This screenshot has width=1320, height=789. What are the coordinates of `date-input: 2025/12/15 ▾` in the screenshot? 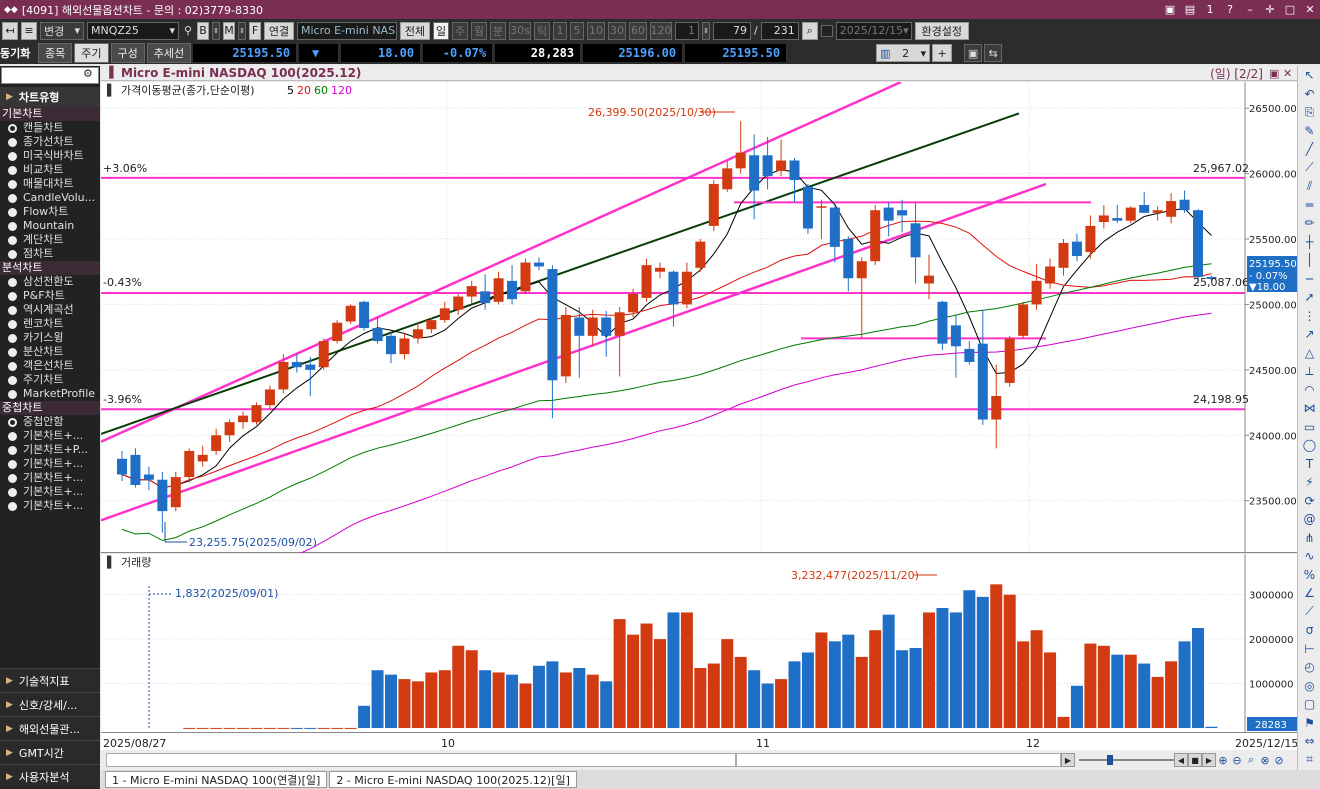 It's located at (873, 30).